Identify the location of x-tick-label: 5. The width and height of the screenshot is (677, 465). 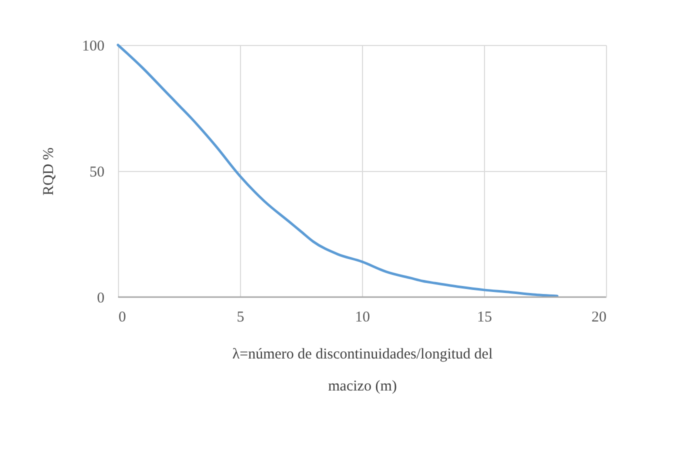
(240, 318).